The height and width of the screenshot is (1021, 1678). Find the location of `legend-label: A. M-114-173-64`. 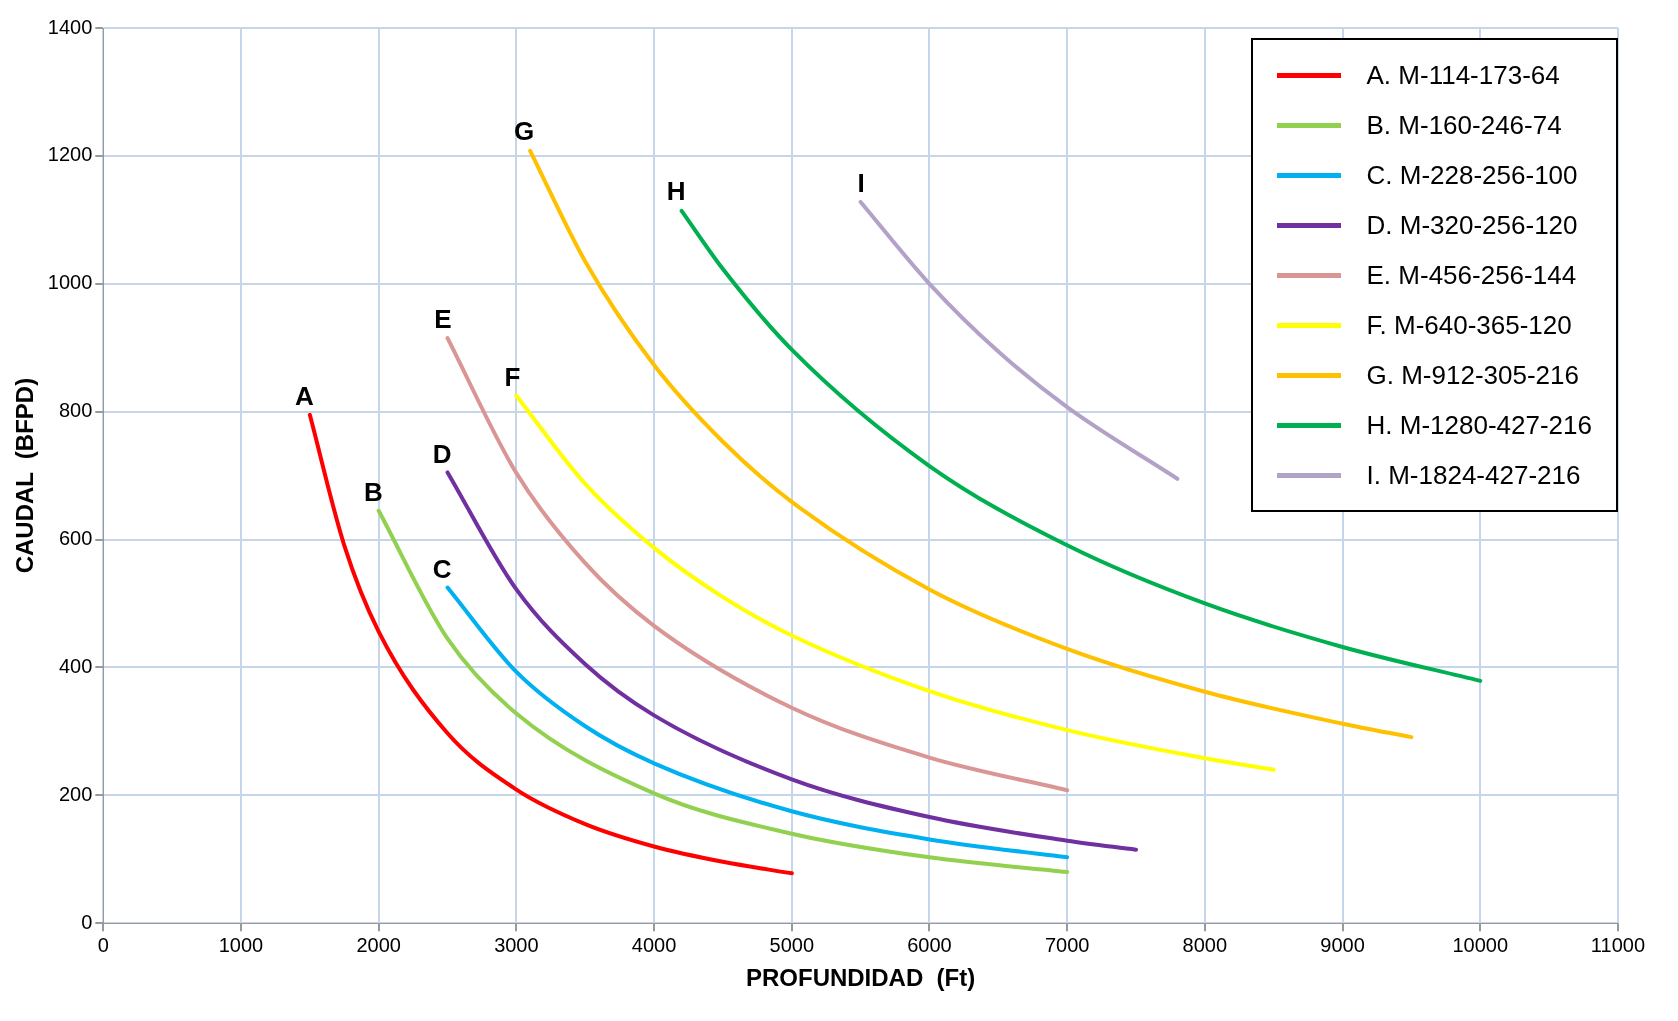

legend-label: A. M-114-173-64 is located at coordinates (1463, 75).